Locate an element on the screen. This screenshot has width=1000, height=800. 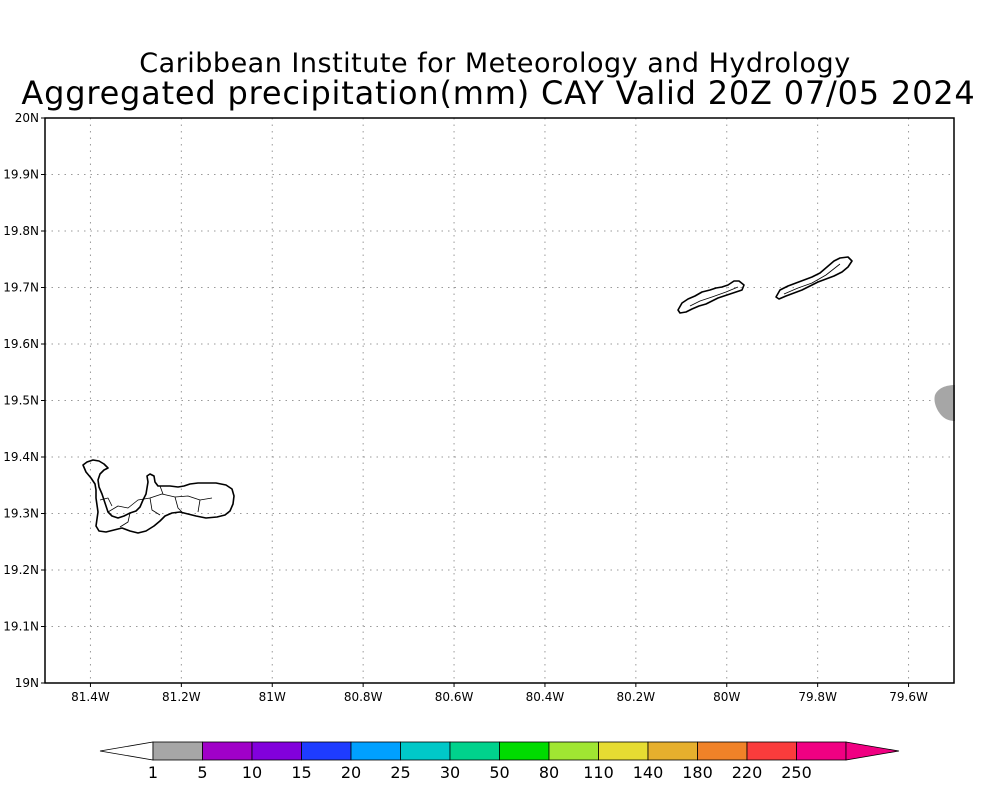
colorbar-level-label: 250 is located at coordinates (796, 772).